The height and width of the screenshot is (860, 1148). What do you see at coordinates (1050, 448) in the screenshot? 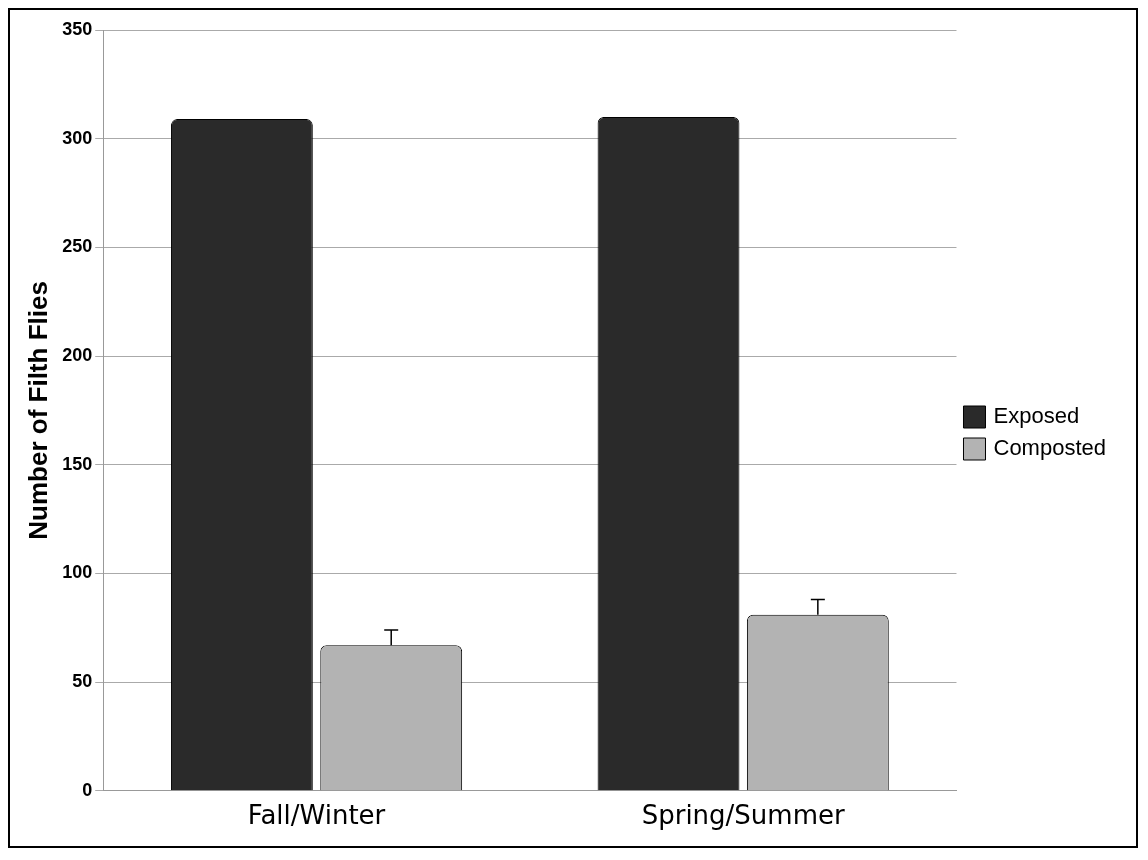
I see `legend-label: Composted` at bounding box center [1050, 448].